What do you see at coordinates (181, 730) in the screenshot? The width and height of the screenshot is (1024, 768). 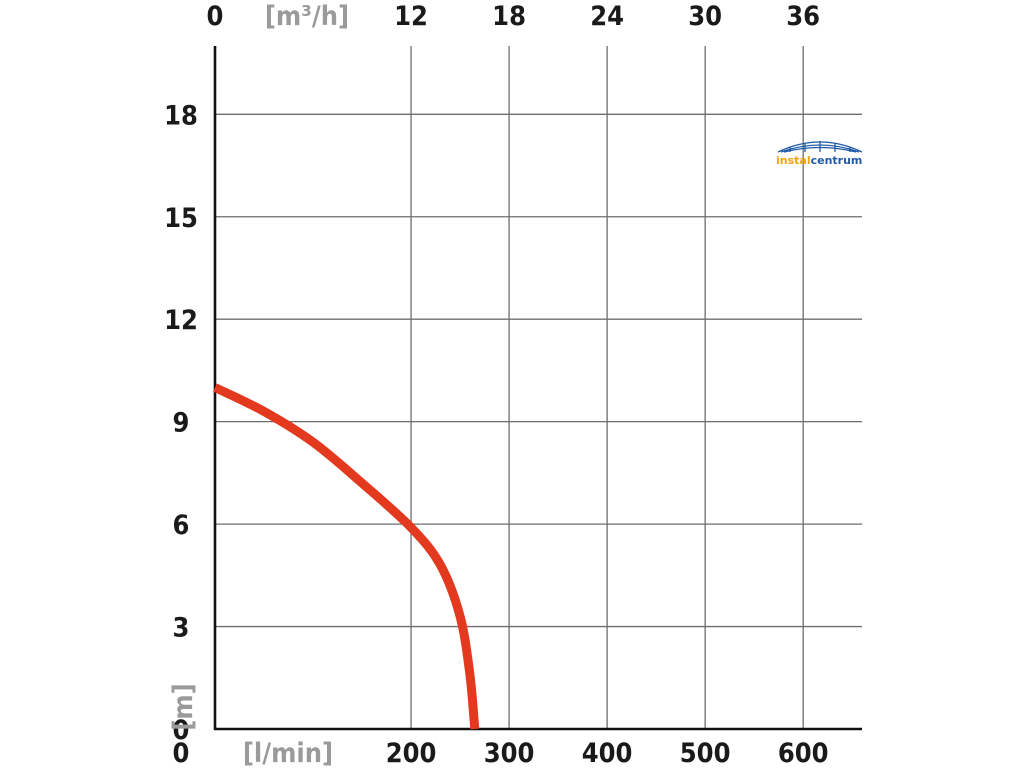 I see `y-tick-label: 0` at bounding box center [181, 730].